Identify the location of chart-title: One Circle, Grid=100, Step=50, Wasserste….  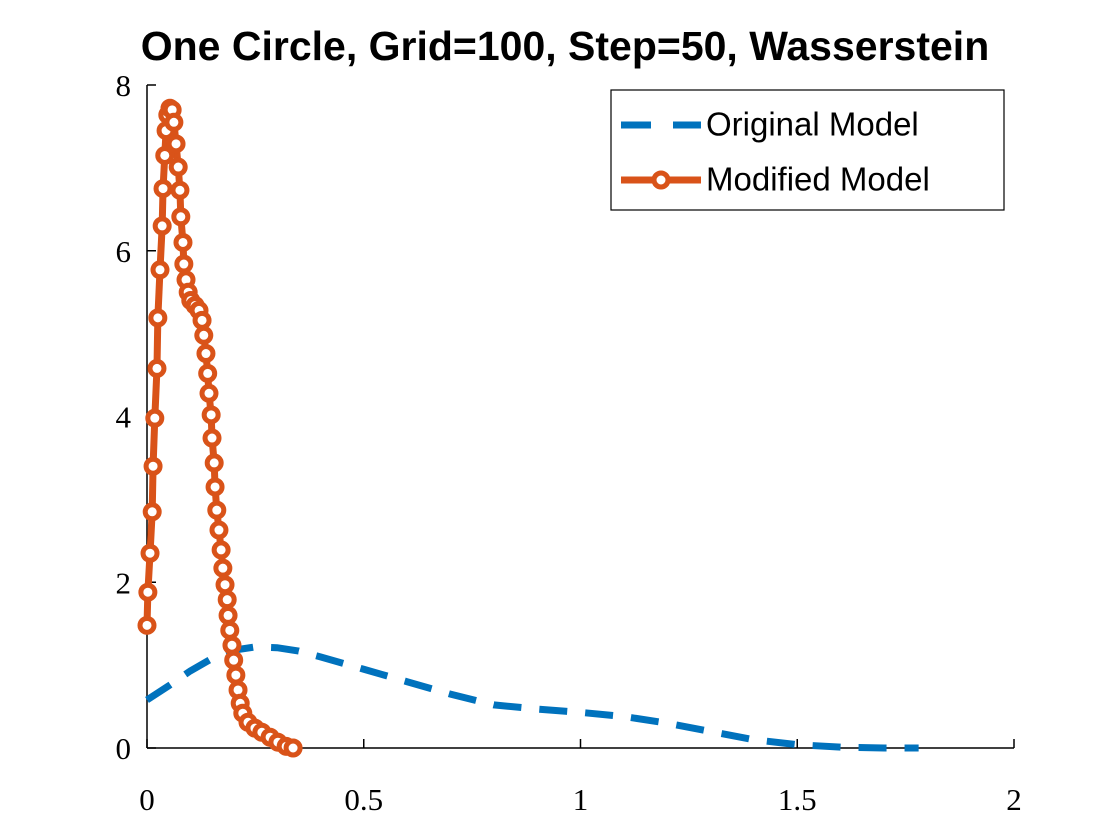
(565, 46).